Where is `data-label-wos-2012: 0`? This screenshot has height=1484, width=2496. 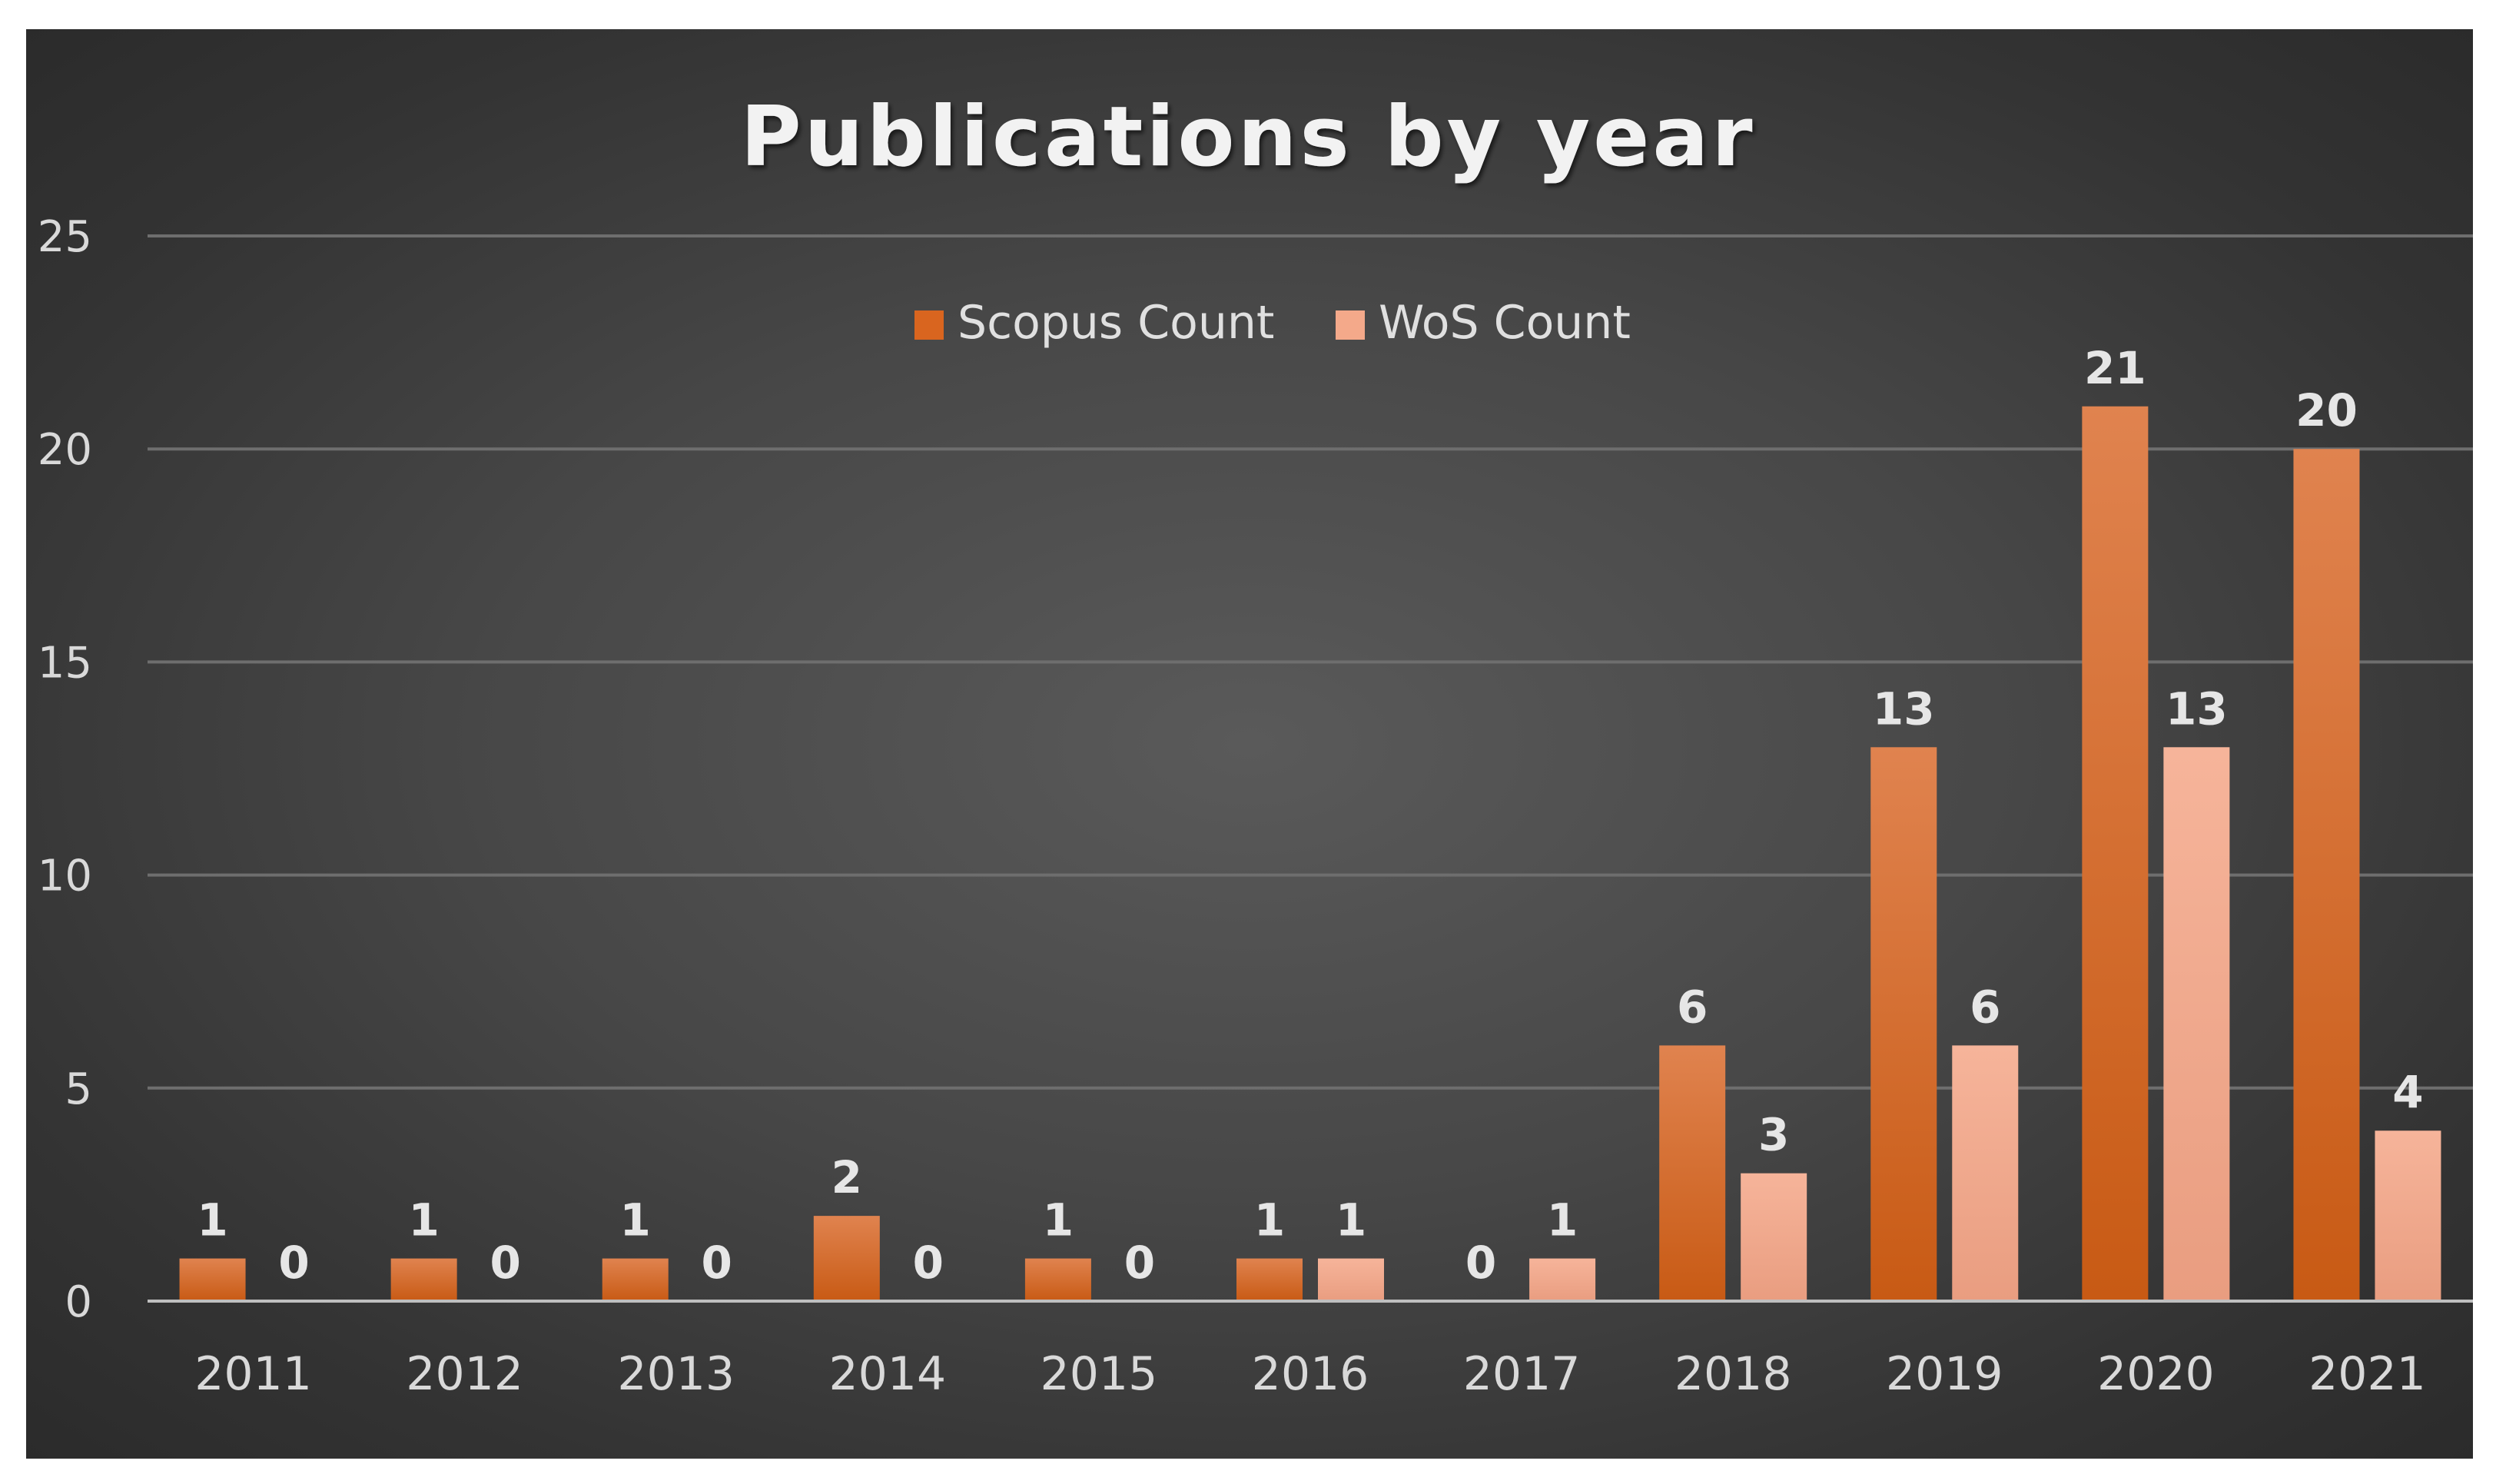
data-label-wos-2012: 0 is located at coordinates (505, 1263).